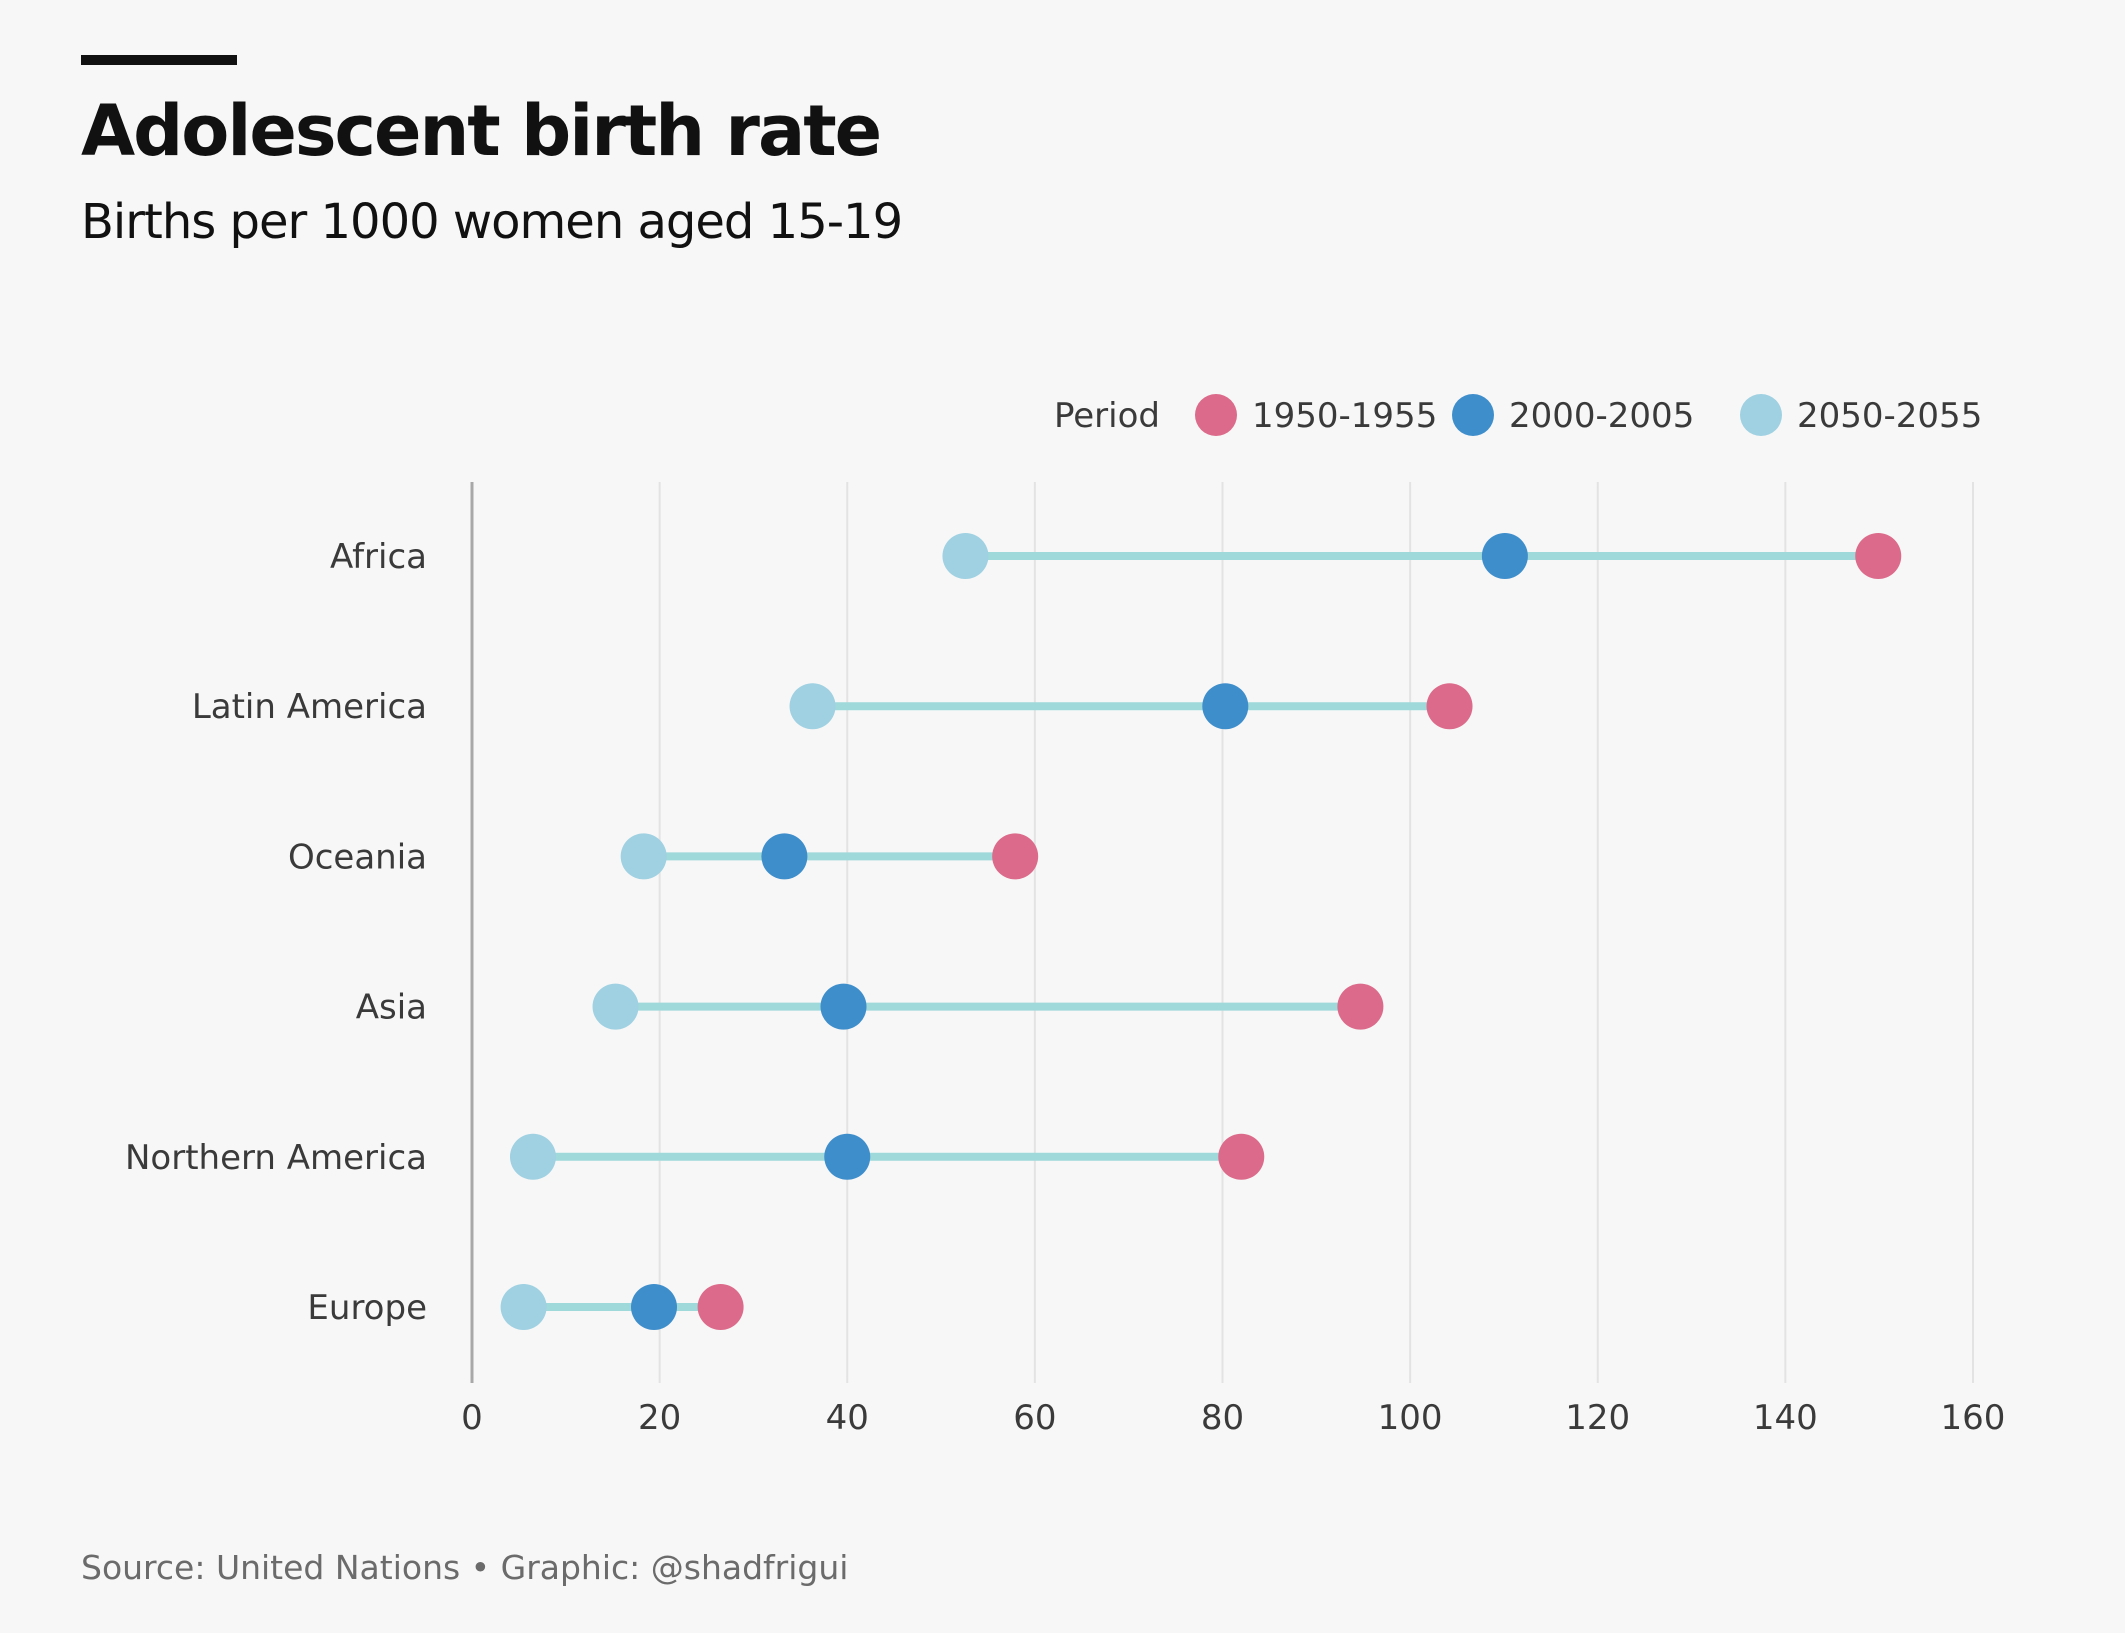 This screenshot has width=2125, height=1633. I want to click on x-tick-label-20: 20, so click(659, 1418).